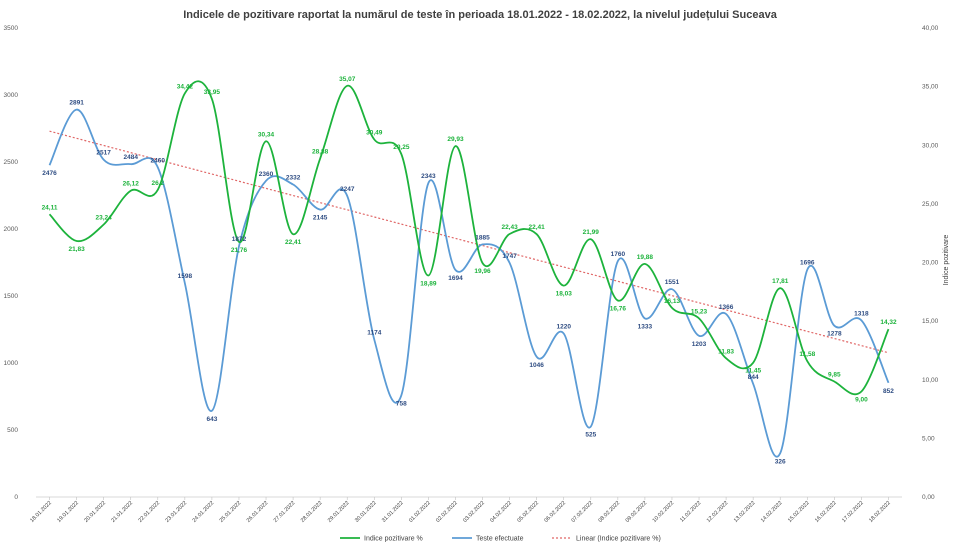 This screenshot has height=550, width=960. Describe the element at coordinates (861, 399) in the screenshot. I see `positivity-data-label: 9,00` at that location.